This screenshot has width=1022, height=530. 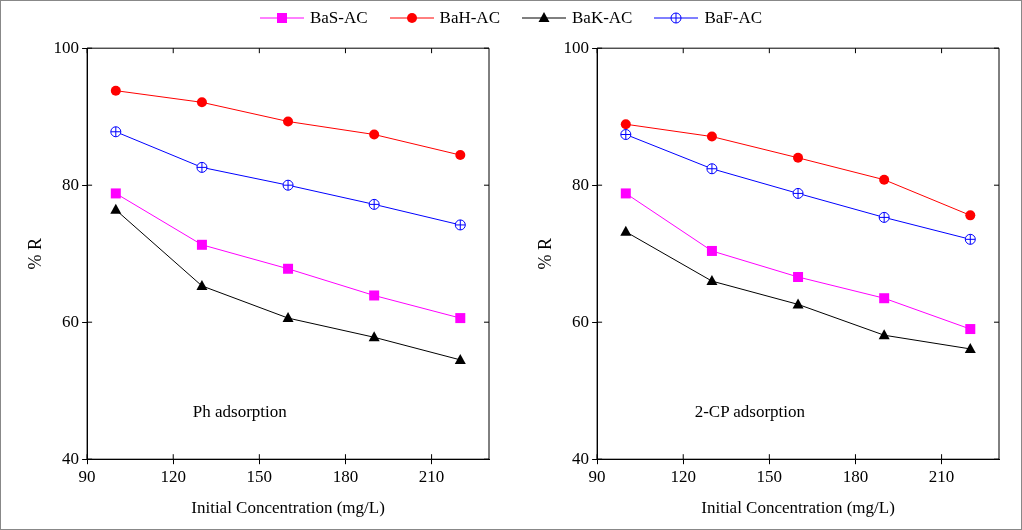 I want to click on annotation: 2-CP adsorption, so click(x=750, y=412).